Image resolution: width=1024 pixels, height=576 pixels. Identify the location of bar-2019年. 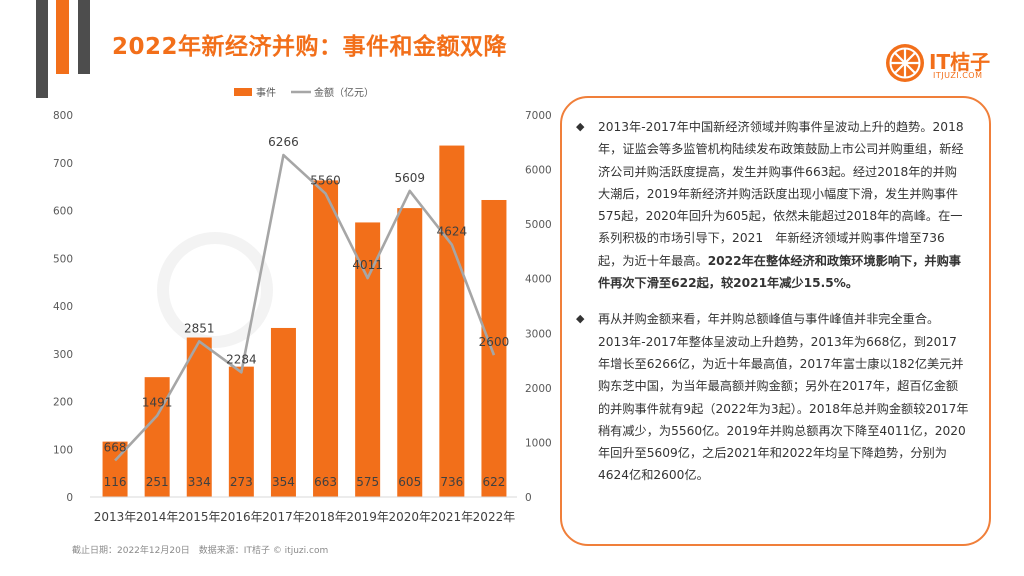
(368, 359).